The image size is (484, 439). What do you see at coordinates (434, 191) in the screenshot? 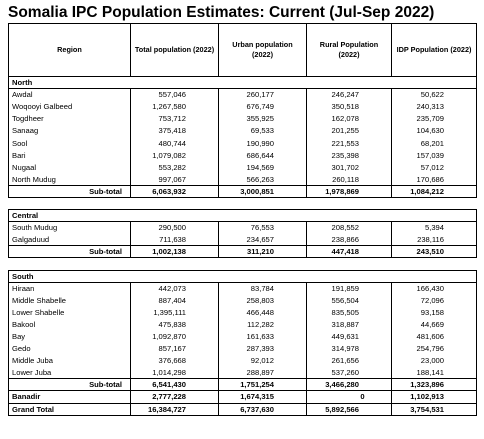
I see `idp-cell: 1,084,212` at bounding box center [434, 191].